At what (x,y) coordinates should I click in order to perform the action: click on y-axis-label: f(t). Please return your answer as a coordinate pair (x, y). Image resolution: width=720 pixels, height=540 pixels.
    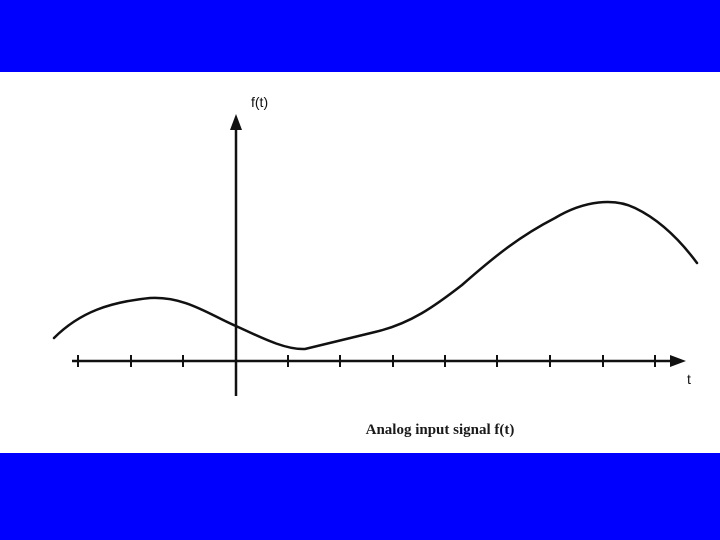
    Looking at the image, I should click on (259, 102).